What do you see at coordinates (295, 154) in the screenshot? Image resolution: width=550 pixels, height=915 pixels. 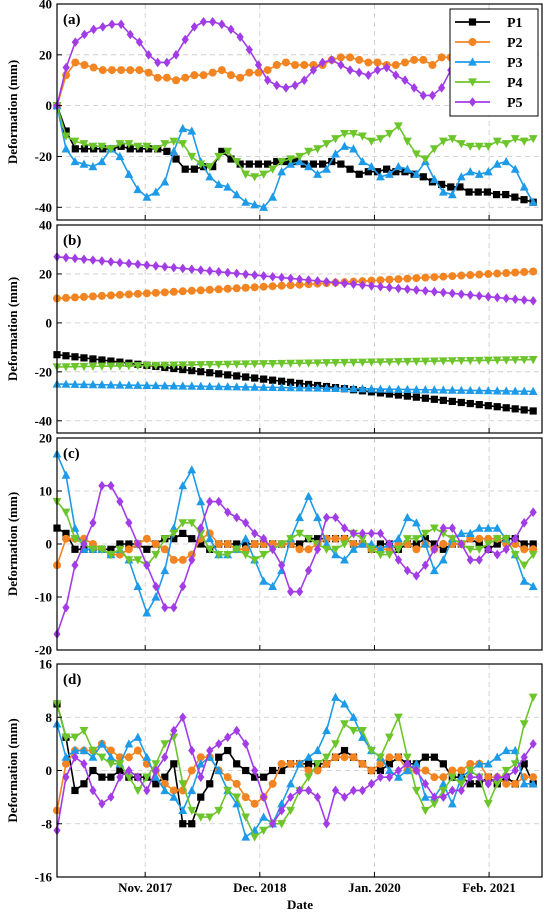 I see `series-p1` at bounding box center [295, 154].